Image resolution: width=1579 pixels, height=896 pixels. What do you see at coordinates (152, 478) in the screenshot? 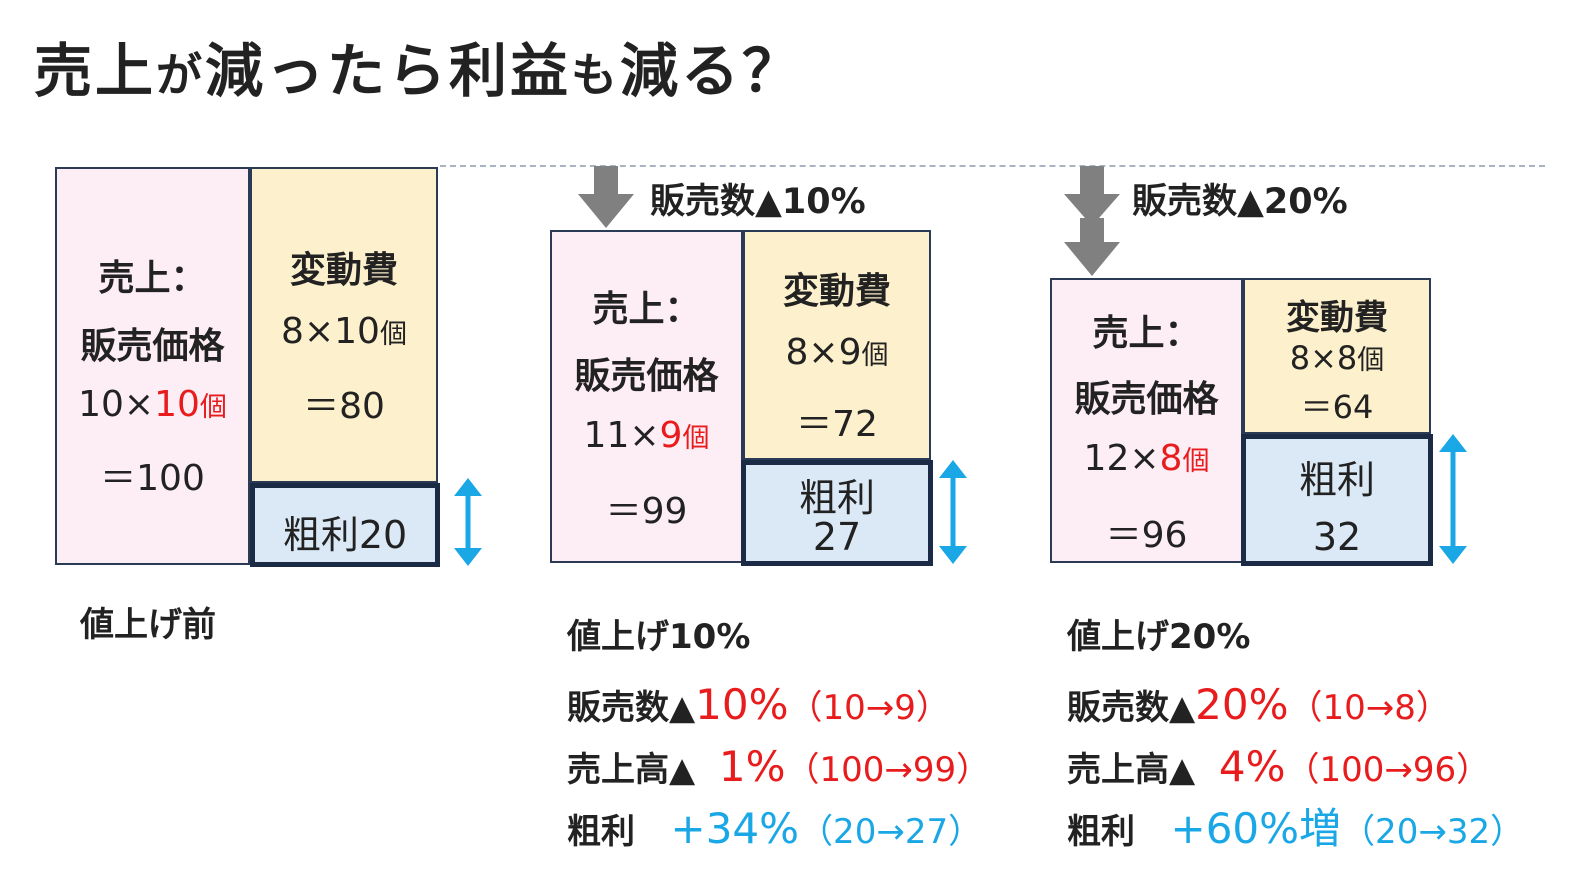
I see `sales-total: ＝100` at bounding box center [152, 478].